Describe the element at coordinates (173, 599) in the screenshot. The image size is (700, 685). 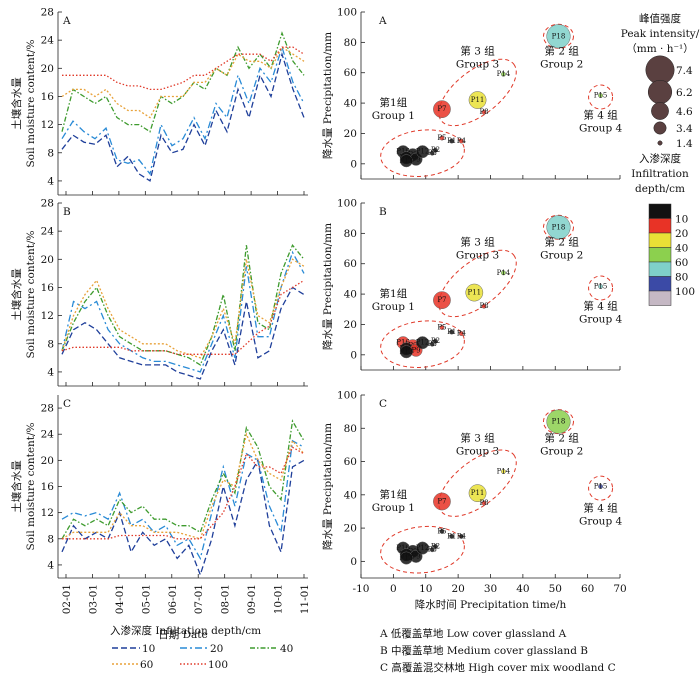
I see `x-tick-label-group: 06-01` at that location.